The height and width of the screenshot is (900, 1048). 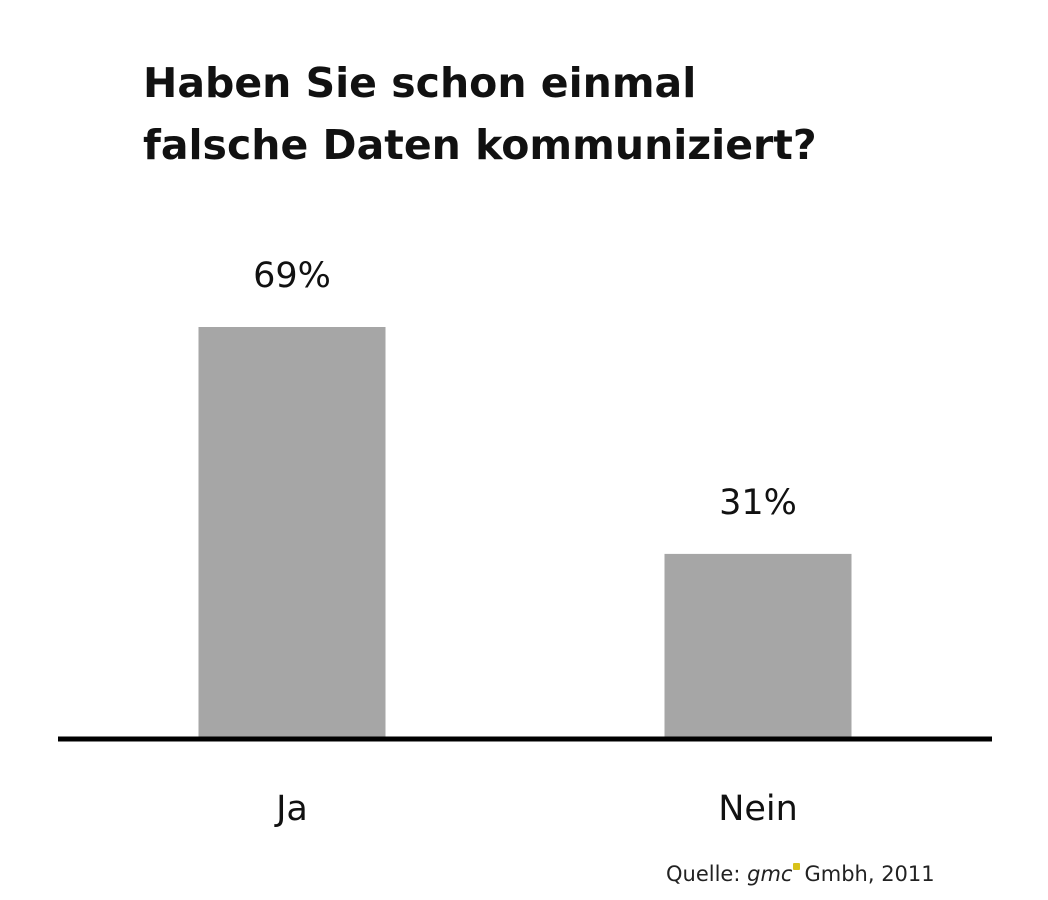 I want to click on source-note: Quelle: gmc Gmbh, 2011, so click(x=846, y=874).